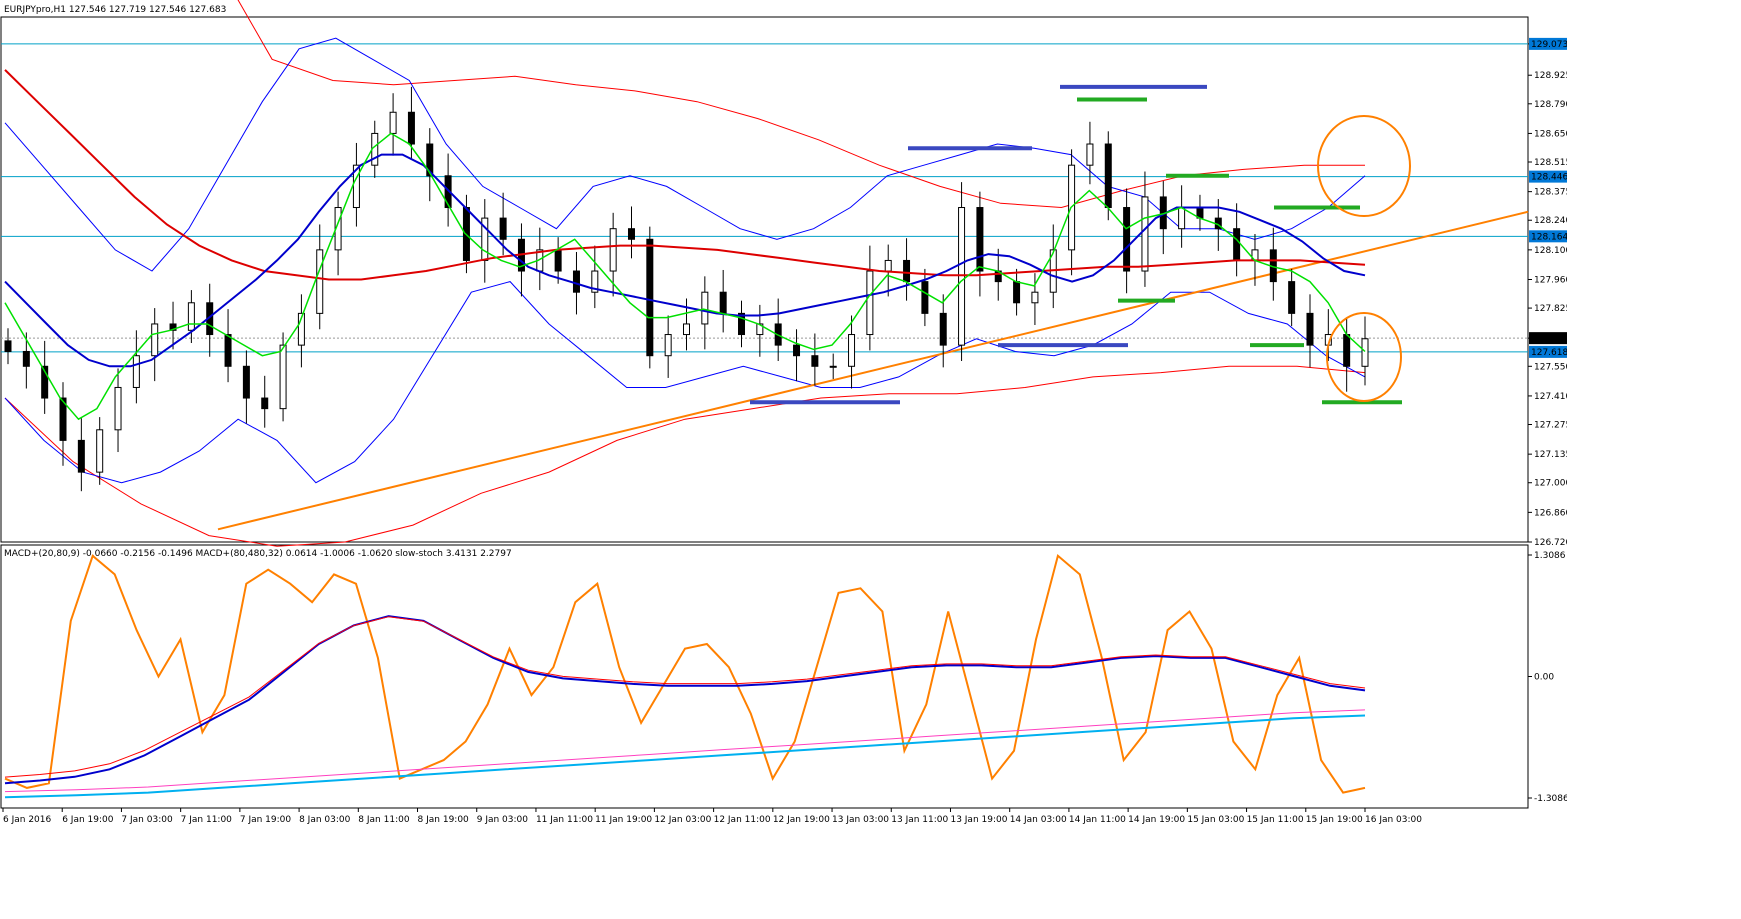 The height and width of the screenshot is (919, 1741). What do you see at coordinates (1550, 556) in the screenshot?
I see `macd-tick-label: 1.3086` at bounding box center [1550, 556].